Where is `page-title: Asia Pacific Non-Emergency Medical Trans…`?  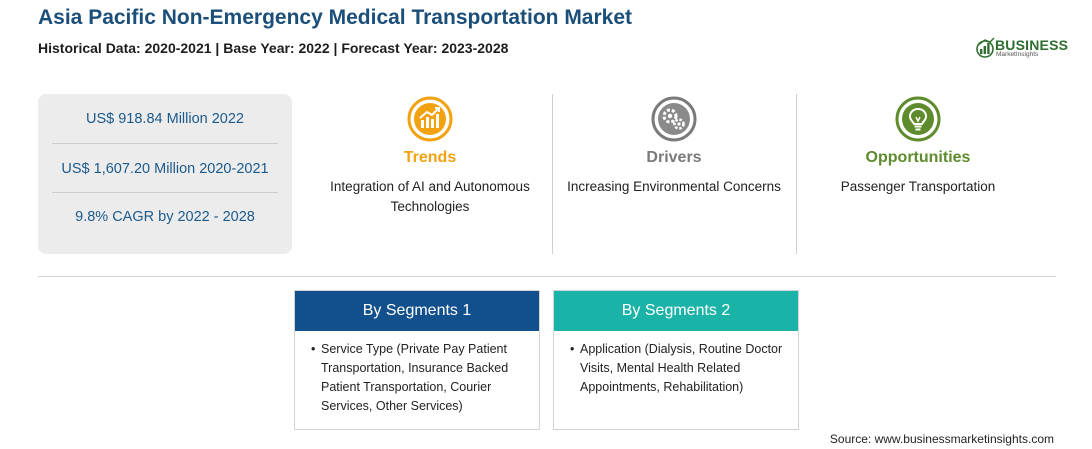
page-title: Asia Pacific Non-Emergency Medical Trans… is located at coordinates (335, 17).